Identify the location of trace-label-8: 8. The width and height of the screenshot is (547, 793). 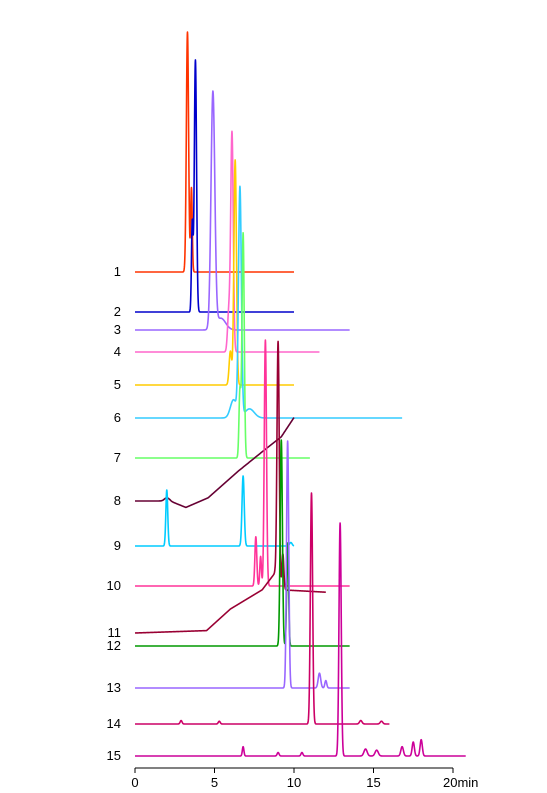
(117, 500).